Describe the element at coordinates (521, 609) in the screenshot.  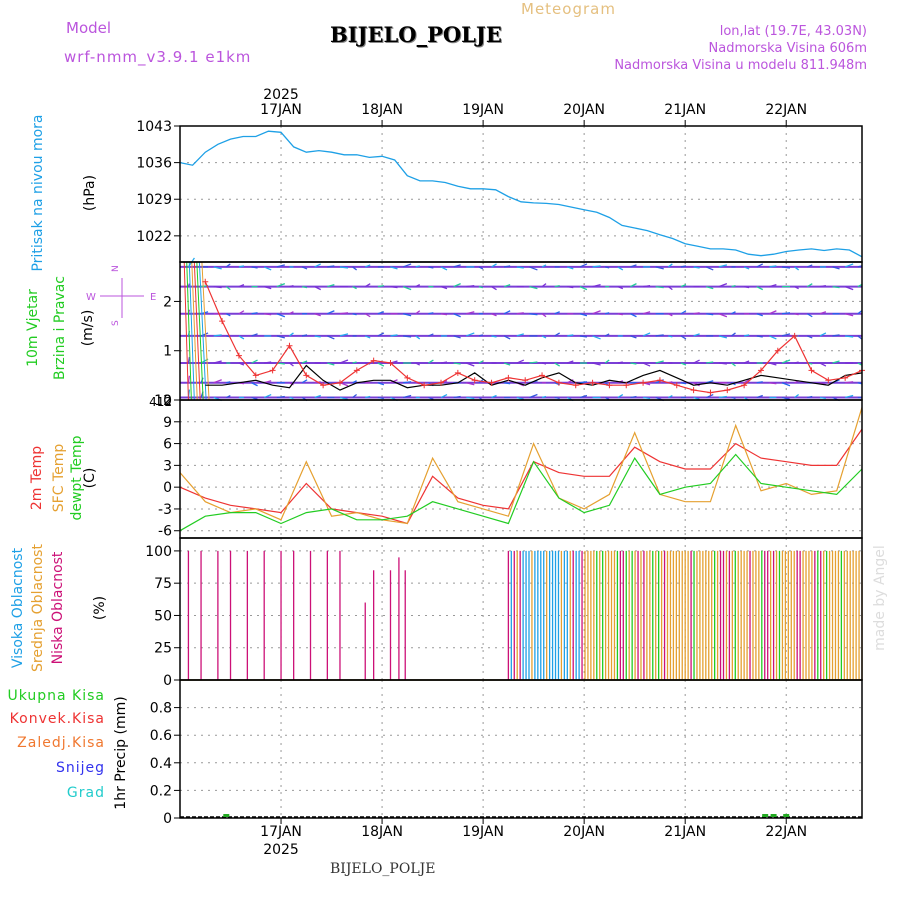
I see `panel-frame` at that location.